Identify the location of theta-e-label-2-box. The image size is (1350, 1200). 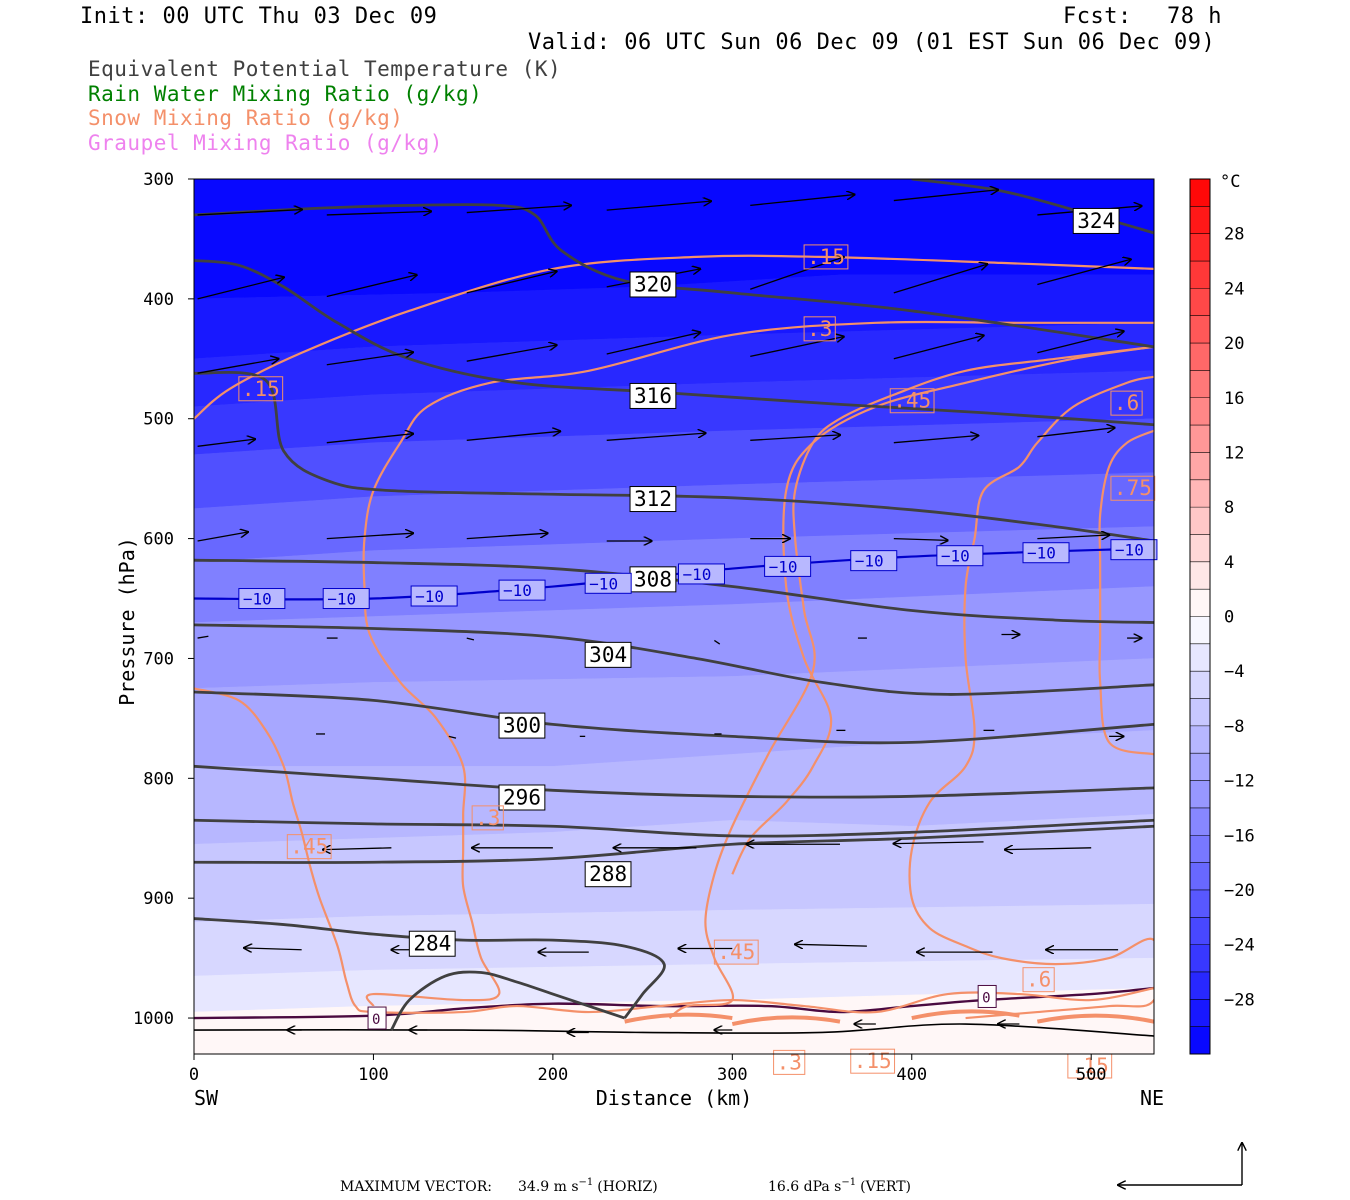
(653, 284).